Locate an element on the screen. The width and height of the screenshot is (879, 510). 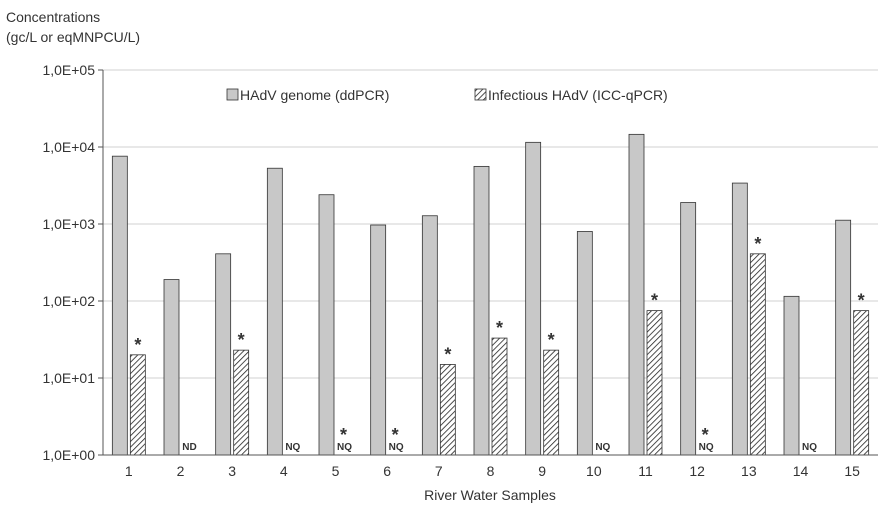
x-axis-title: River Water Samples is located at coordinates (490, 495).